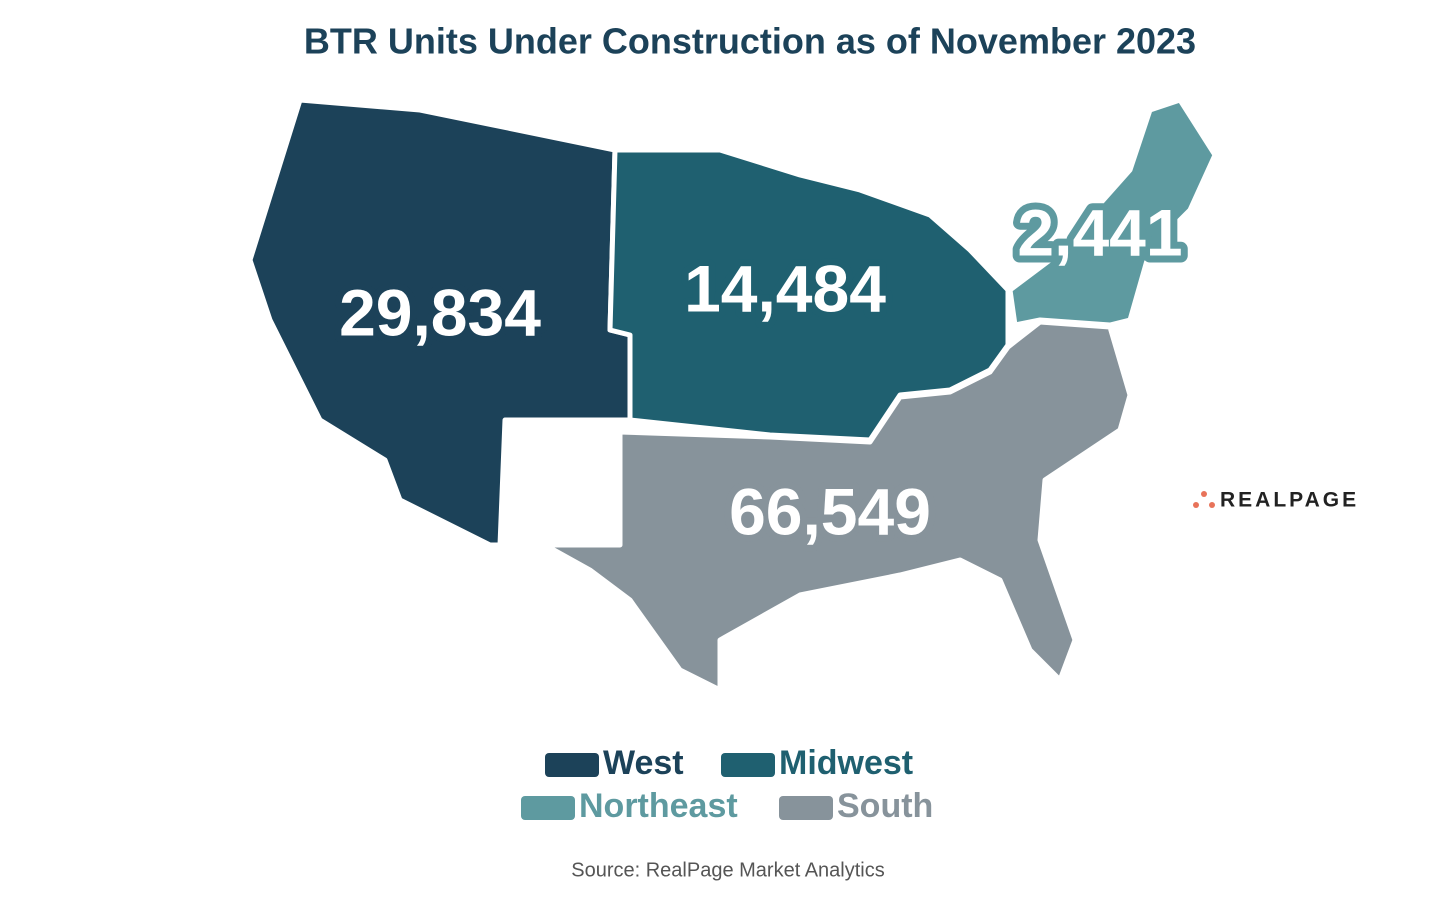  I want to click on logo: REALPAGE, so click(1276, 500).